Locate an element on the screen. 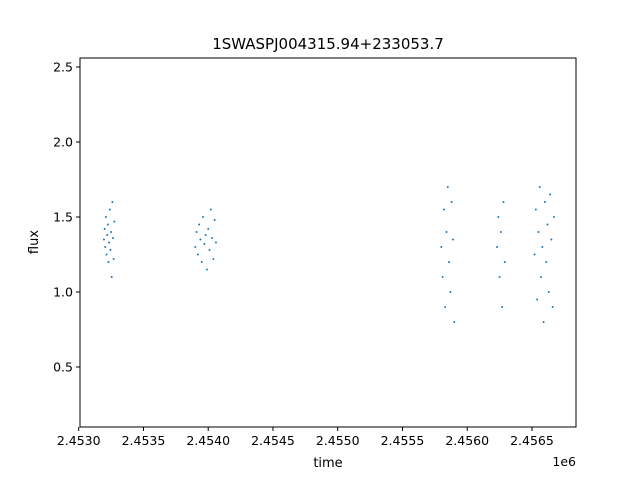 The image size is (640, 480). y-tick-label: 0.5 is located at coordinates (63, 367).